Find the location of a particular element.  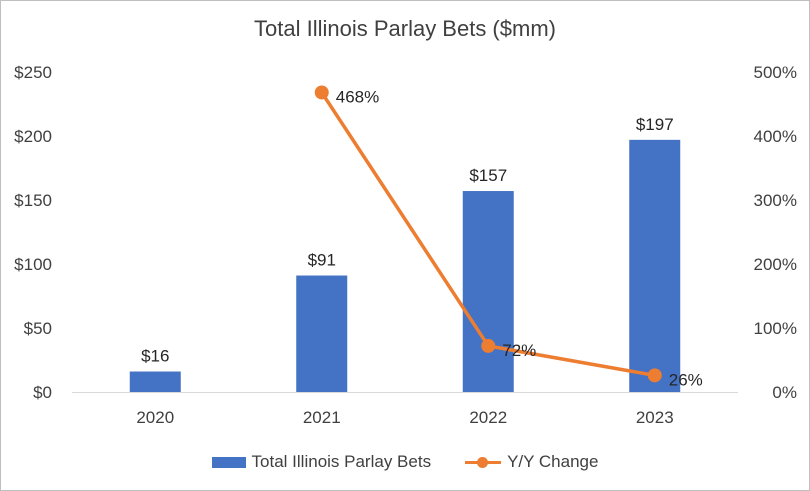

y-right-tick-label: 0% is located at coordinates (784, 392).